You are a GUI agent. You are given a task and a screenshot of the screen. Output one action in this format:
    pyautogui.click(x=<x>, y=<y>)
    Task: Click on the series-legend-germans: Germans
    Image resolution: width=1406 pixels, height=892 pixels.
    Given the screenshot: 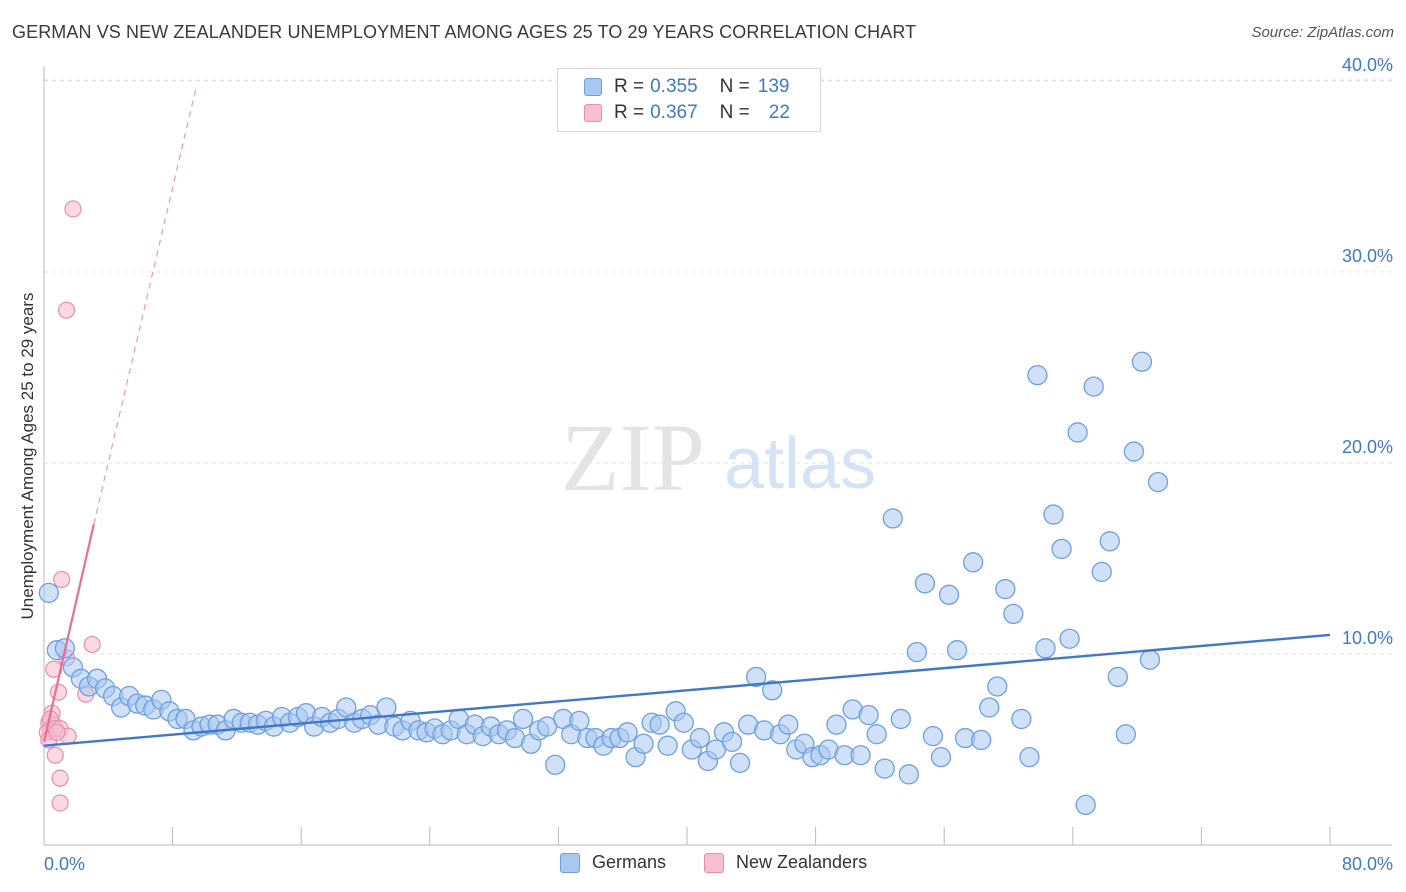 What is the action you would take?
    pyautogui.click(x=613, y=862)
    